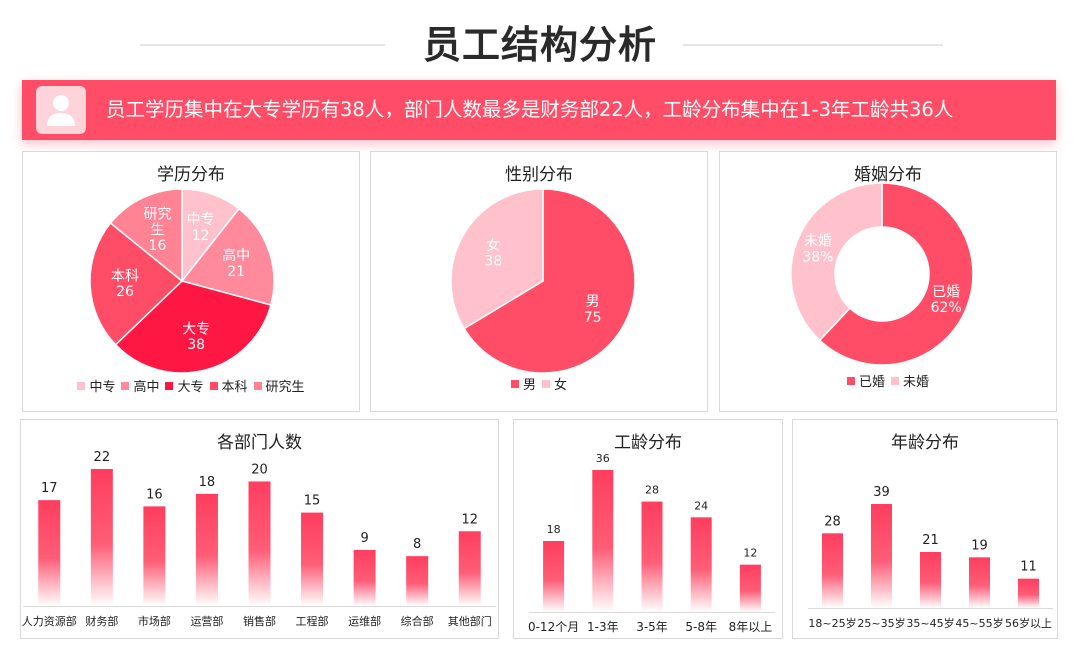  What do you see at coordinates (206, 549) in the screenshot?
I see `bar-运营部` at bounding box center [206, 549].